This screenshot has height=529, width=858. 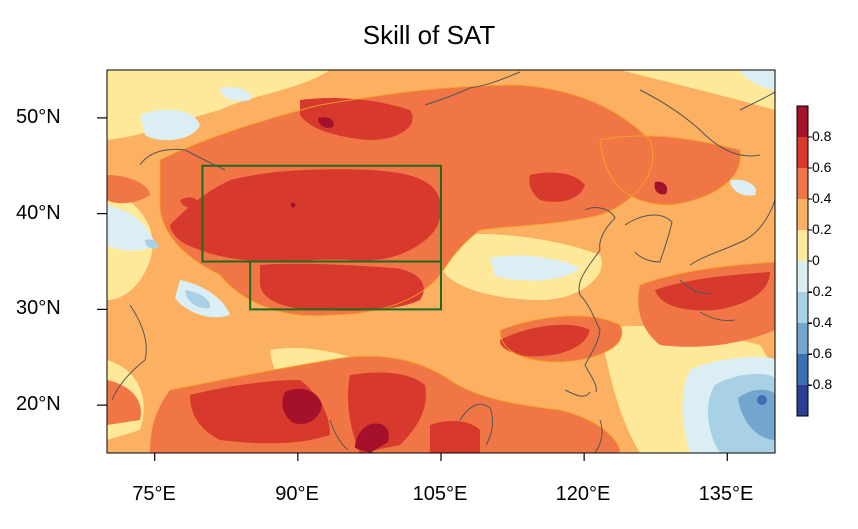 What do you see at coordinates (440, 494) in the screenshot?
I see `lon-label-105e: 105°E` at bounding box center [440, 494].